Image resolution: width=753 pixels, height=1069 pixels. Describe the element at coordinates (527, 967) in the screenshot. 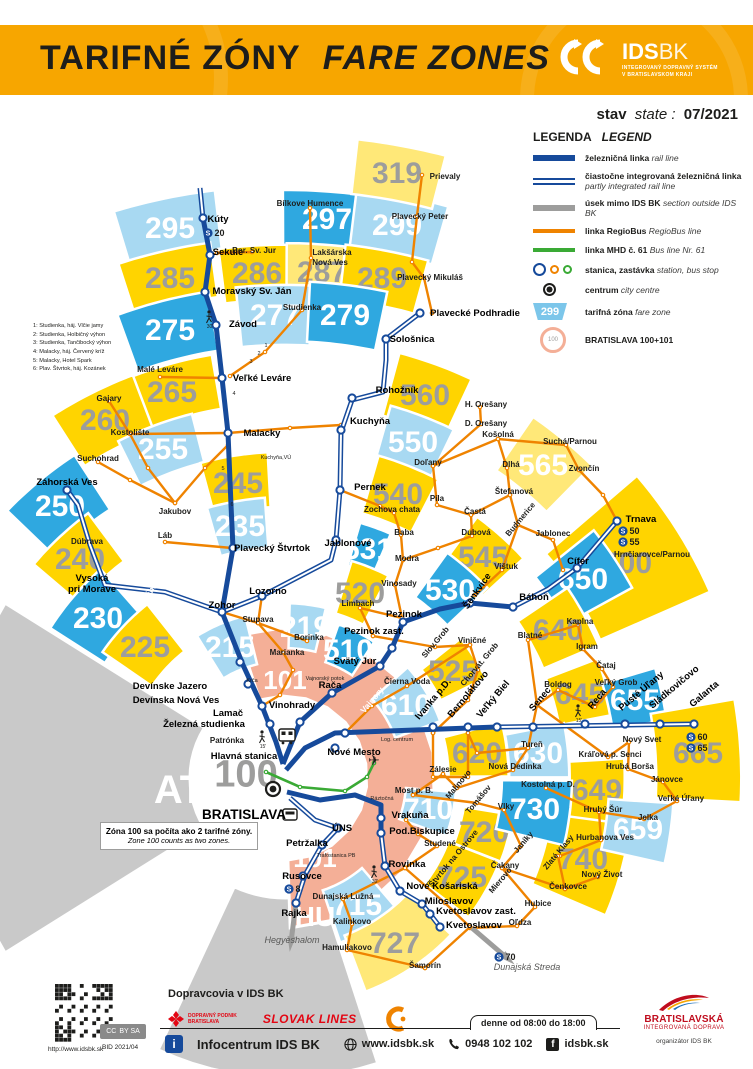

I see `station-label: Dunajská Streda` at that location.